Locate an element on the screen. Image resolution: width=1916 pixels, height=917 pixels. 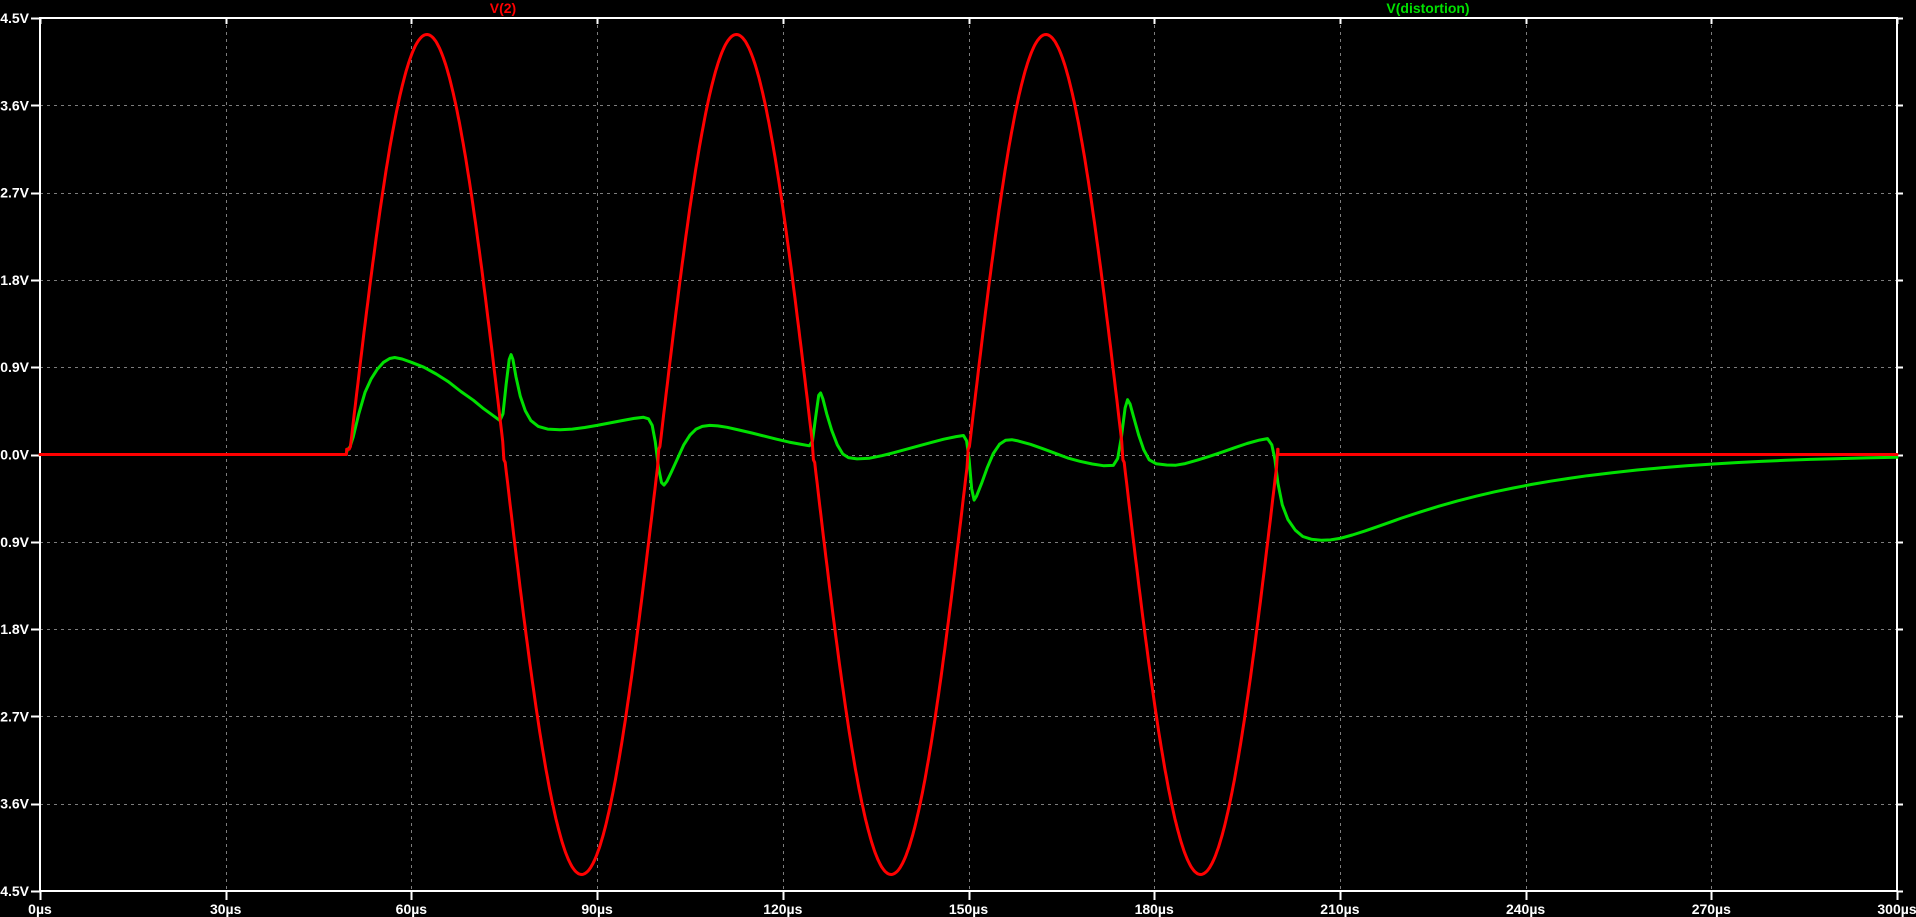
x-tick-label: 270µs is located at coordinates (1711, 909).